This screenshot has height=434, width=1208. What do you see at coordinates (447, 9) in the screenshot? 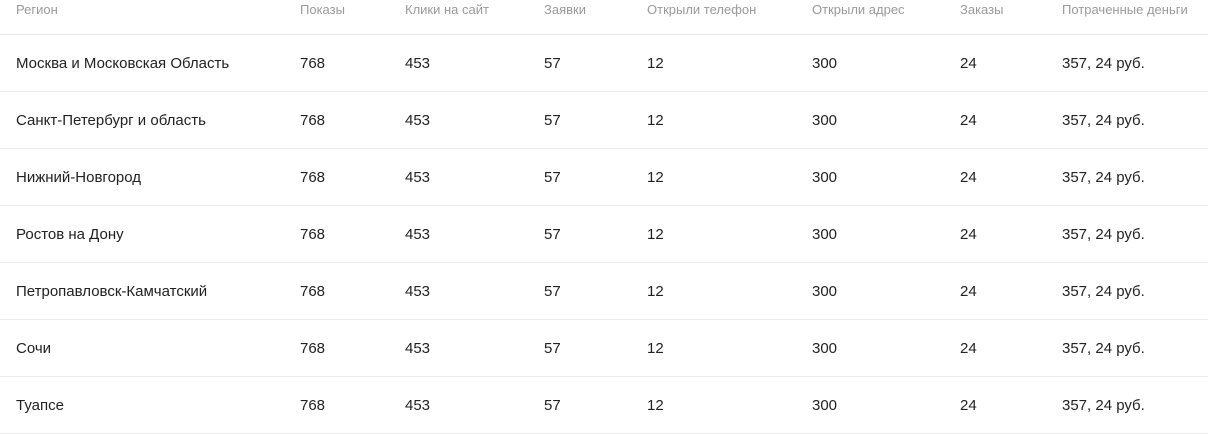
I see `column-header-site-clicks: Клики на сайт` at bounding box center [447, 9].